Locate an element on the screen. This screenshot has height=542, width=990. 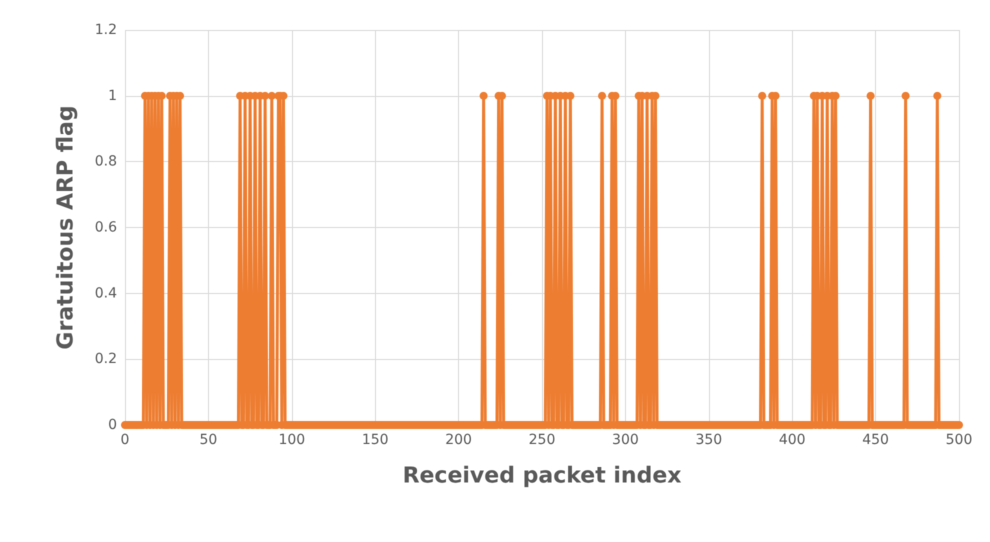
x-tick-label: 350 is located at coordinates (708, 440).